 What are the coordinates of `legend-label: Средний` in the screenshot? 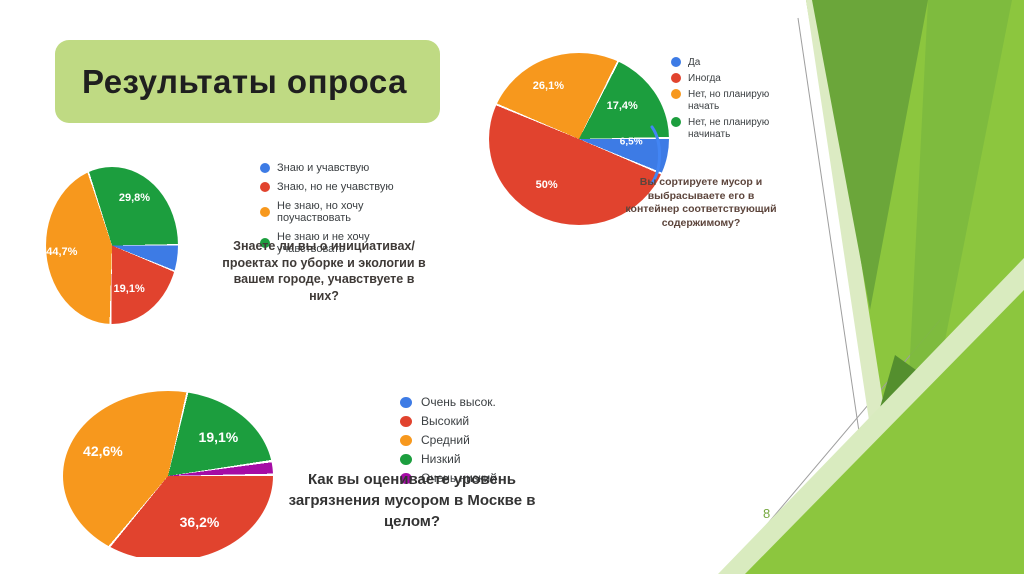 It's located at (445, 440).